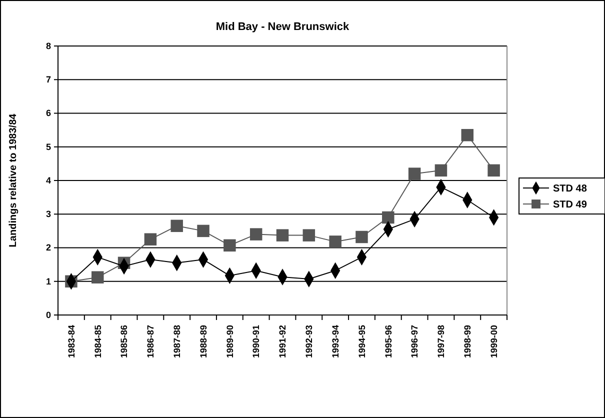 The height and width of the screenshot is (418, 605). Describe the element at coordinates (97, 341) in the screenshot. I see `x-tick-label: 1984-85` at that location.